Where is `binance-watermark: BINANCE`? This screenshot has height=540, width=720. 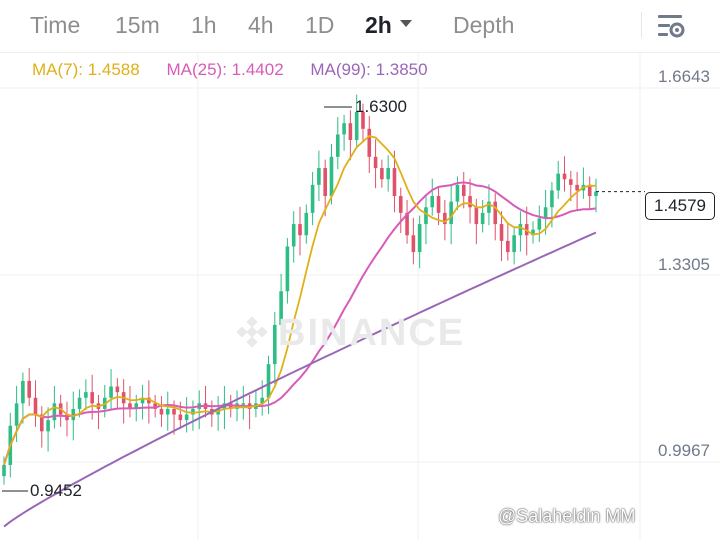
binance-watermark: BINANCE is located at coordinates (372, 333).